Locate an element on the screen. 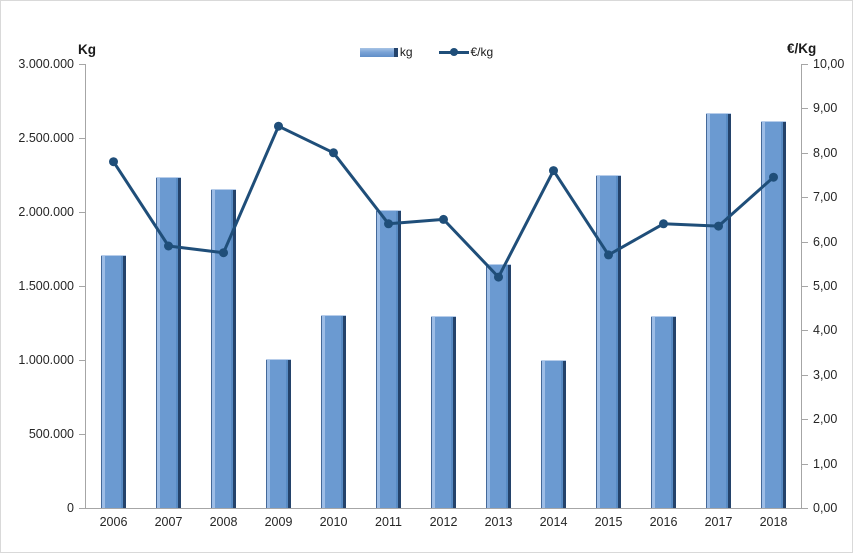 The height and width of the screenshot is (553, 853). bar-2006 is located at coordinates (113, 381).